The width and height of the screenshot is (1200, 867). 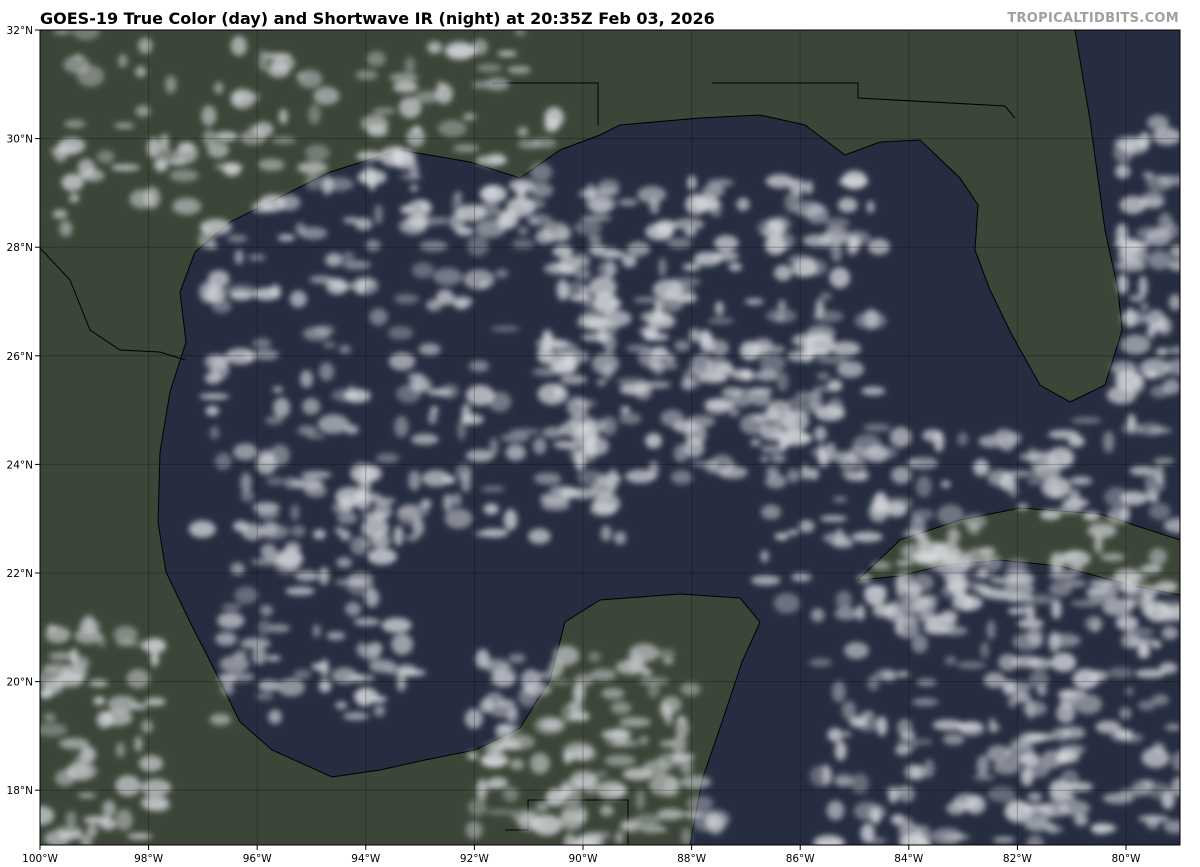 What do you see at coordinates (692, 859) in the screenshot?
I see `lon-tick-label: 88°W` at bounding box center [692, 859].